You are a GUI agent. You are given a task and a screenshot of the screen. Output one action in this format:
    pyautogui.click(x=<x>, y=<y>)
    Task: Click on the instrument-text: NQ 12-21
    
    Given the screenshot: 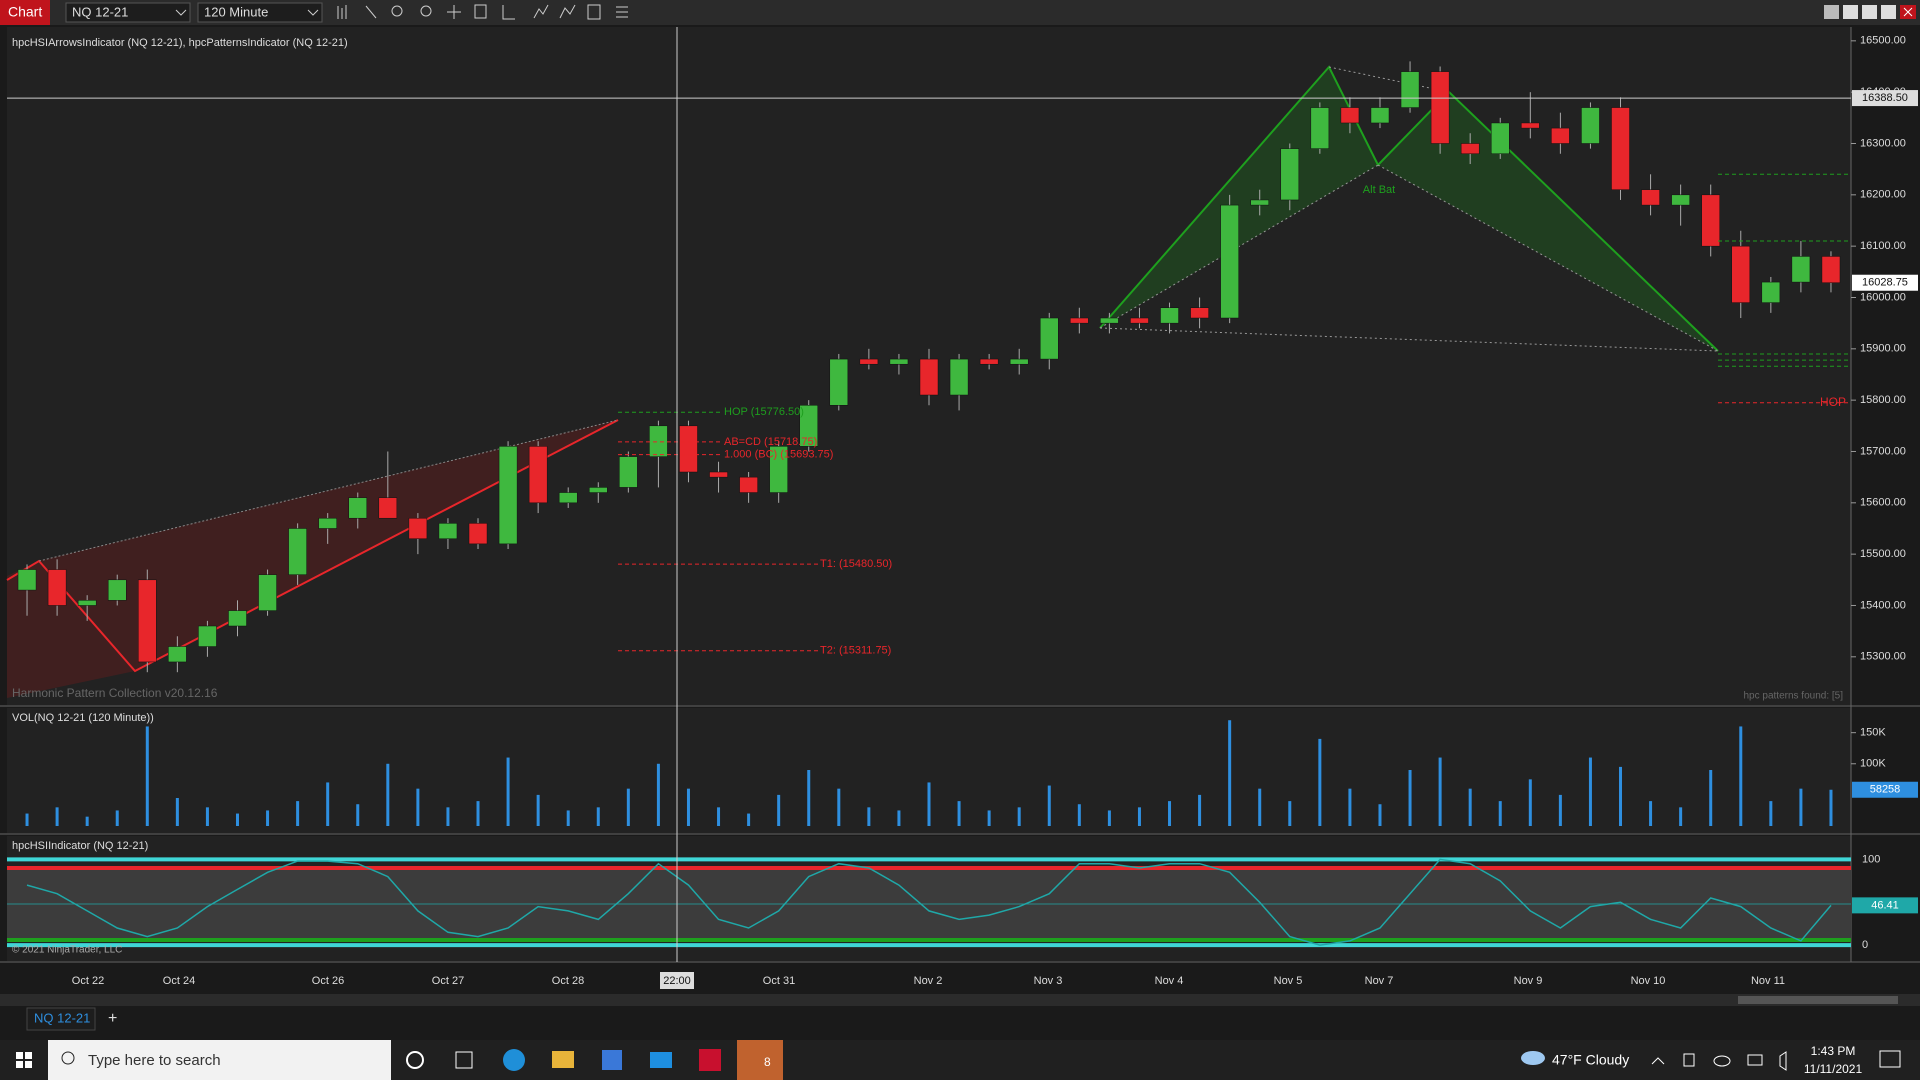 What is the action you would take?
    pyautogui.click(x=100, y=11)
    